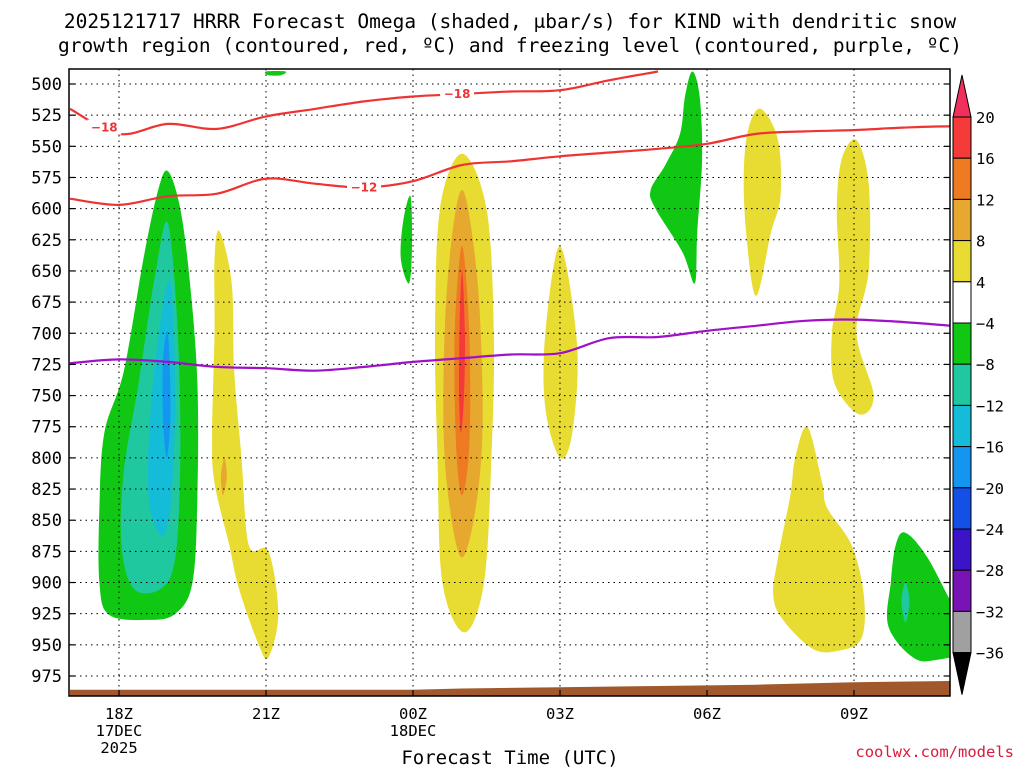  I want to click on omega-yellow-2030z, so click(245, 445).